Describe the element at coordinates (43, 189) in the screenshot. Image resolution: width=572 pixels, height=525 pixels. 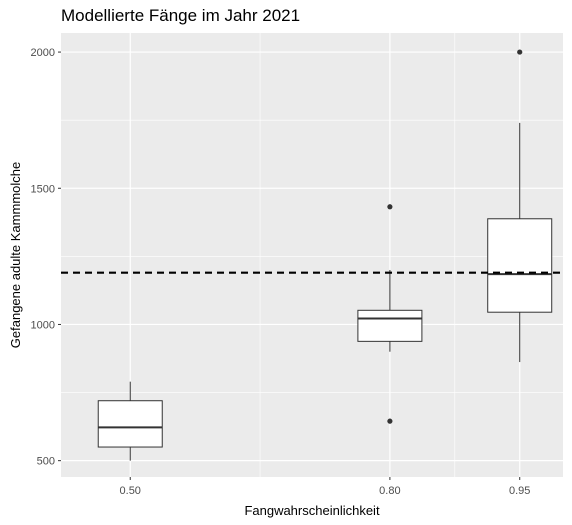
I see `y-tick-label: 1500` at that location.